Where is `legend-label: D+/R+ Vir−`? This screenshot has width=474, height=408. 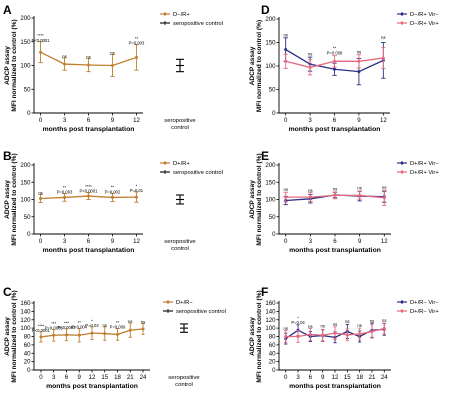 legend-label: D+/R+ Vir− is located at coordinates (424, 164).